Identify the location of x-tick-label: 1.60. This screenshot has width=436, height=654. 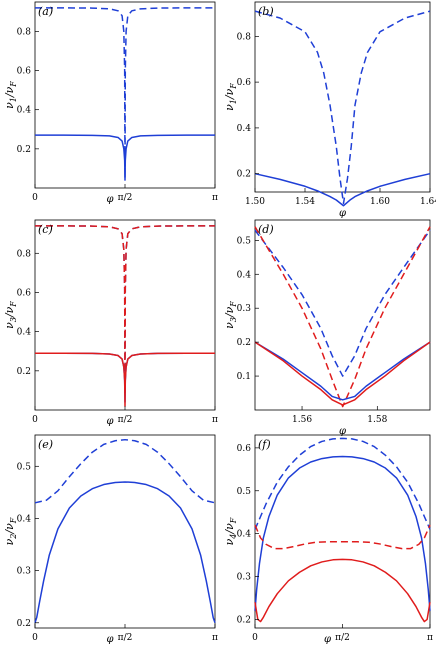
(380, 202).